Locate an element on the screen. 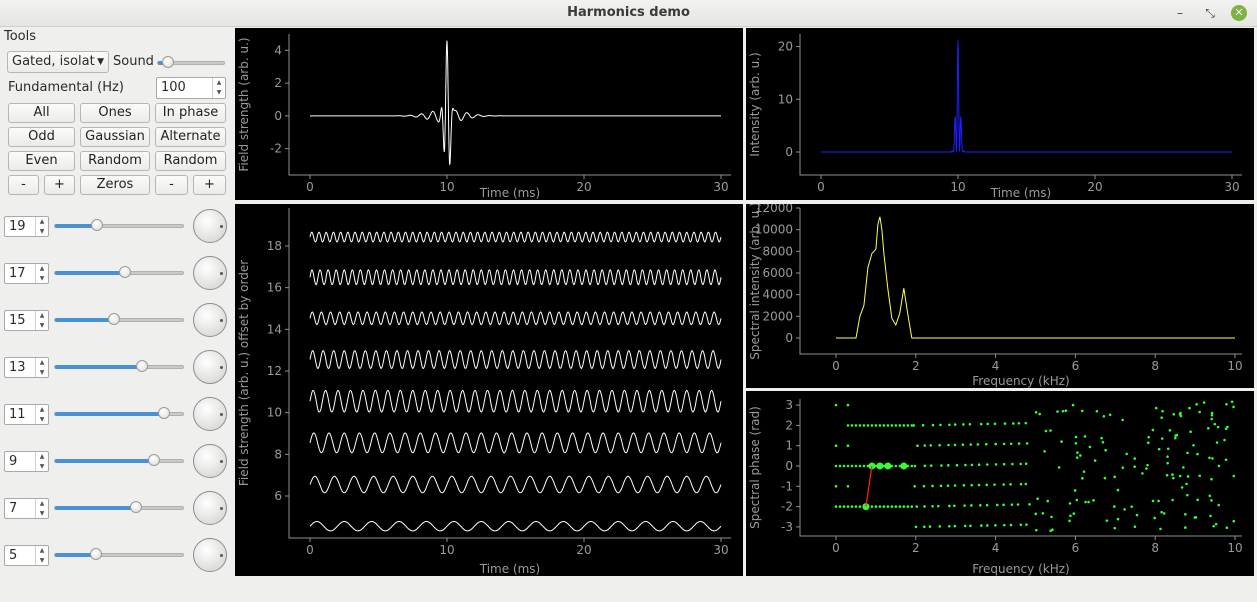  restore-button: ⤡ is located at coordinates (1210, 13).